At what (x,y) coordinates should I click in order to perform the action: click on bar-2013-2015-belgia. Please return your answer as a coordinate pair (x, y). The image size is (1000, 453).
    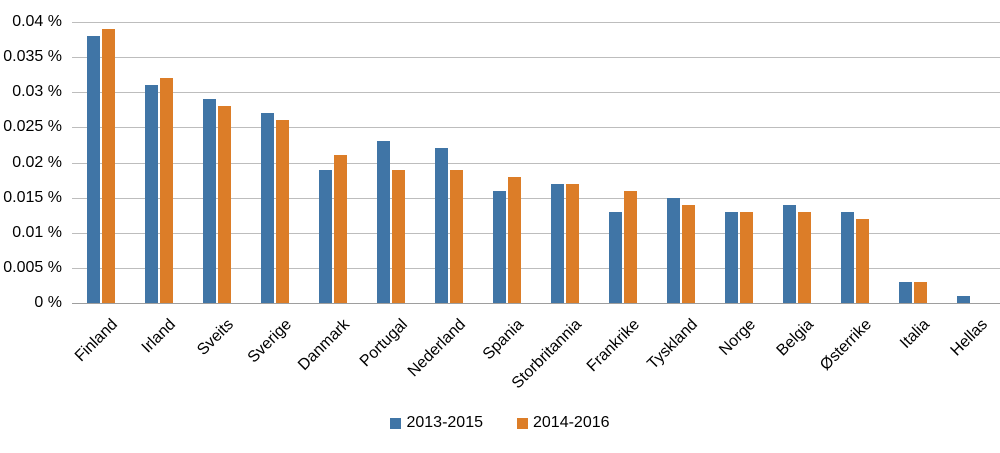
    Looking at the image, I should click on (789, 253).